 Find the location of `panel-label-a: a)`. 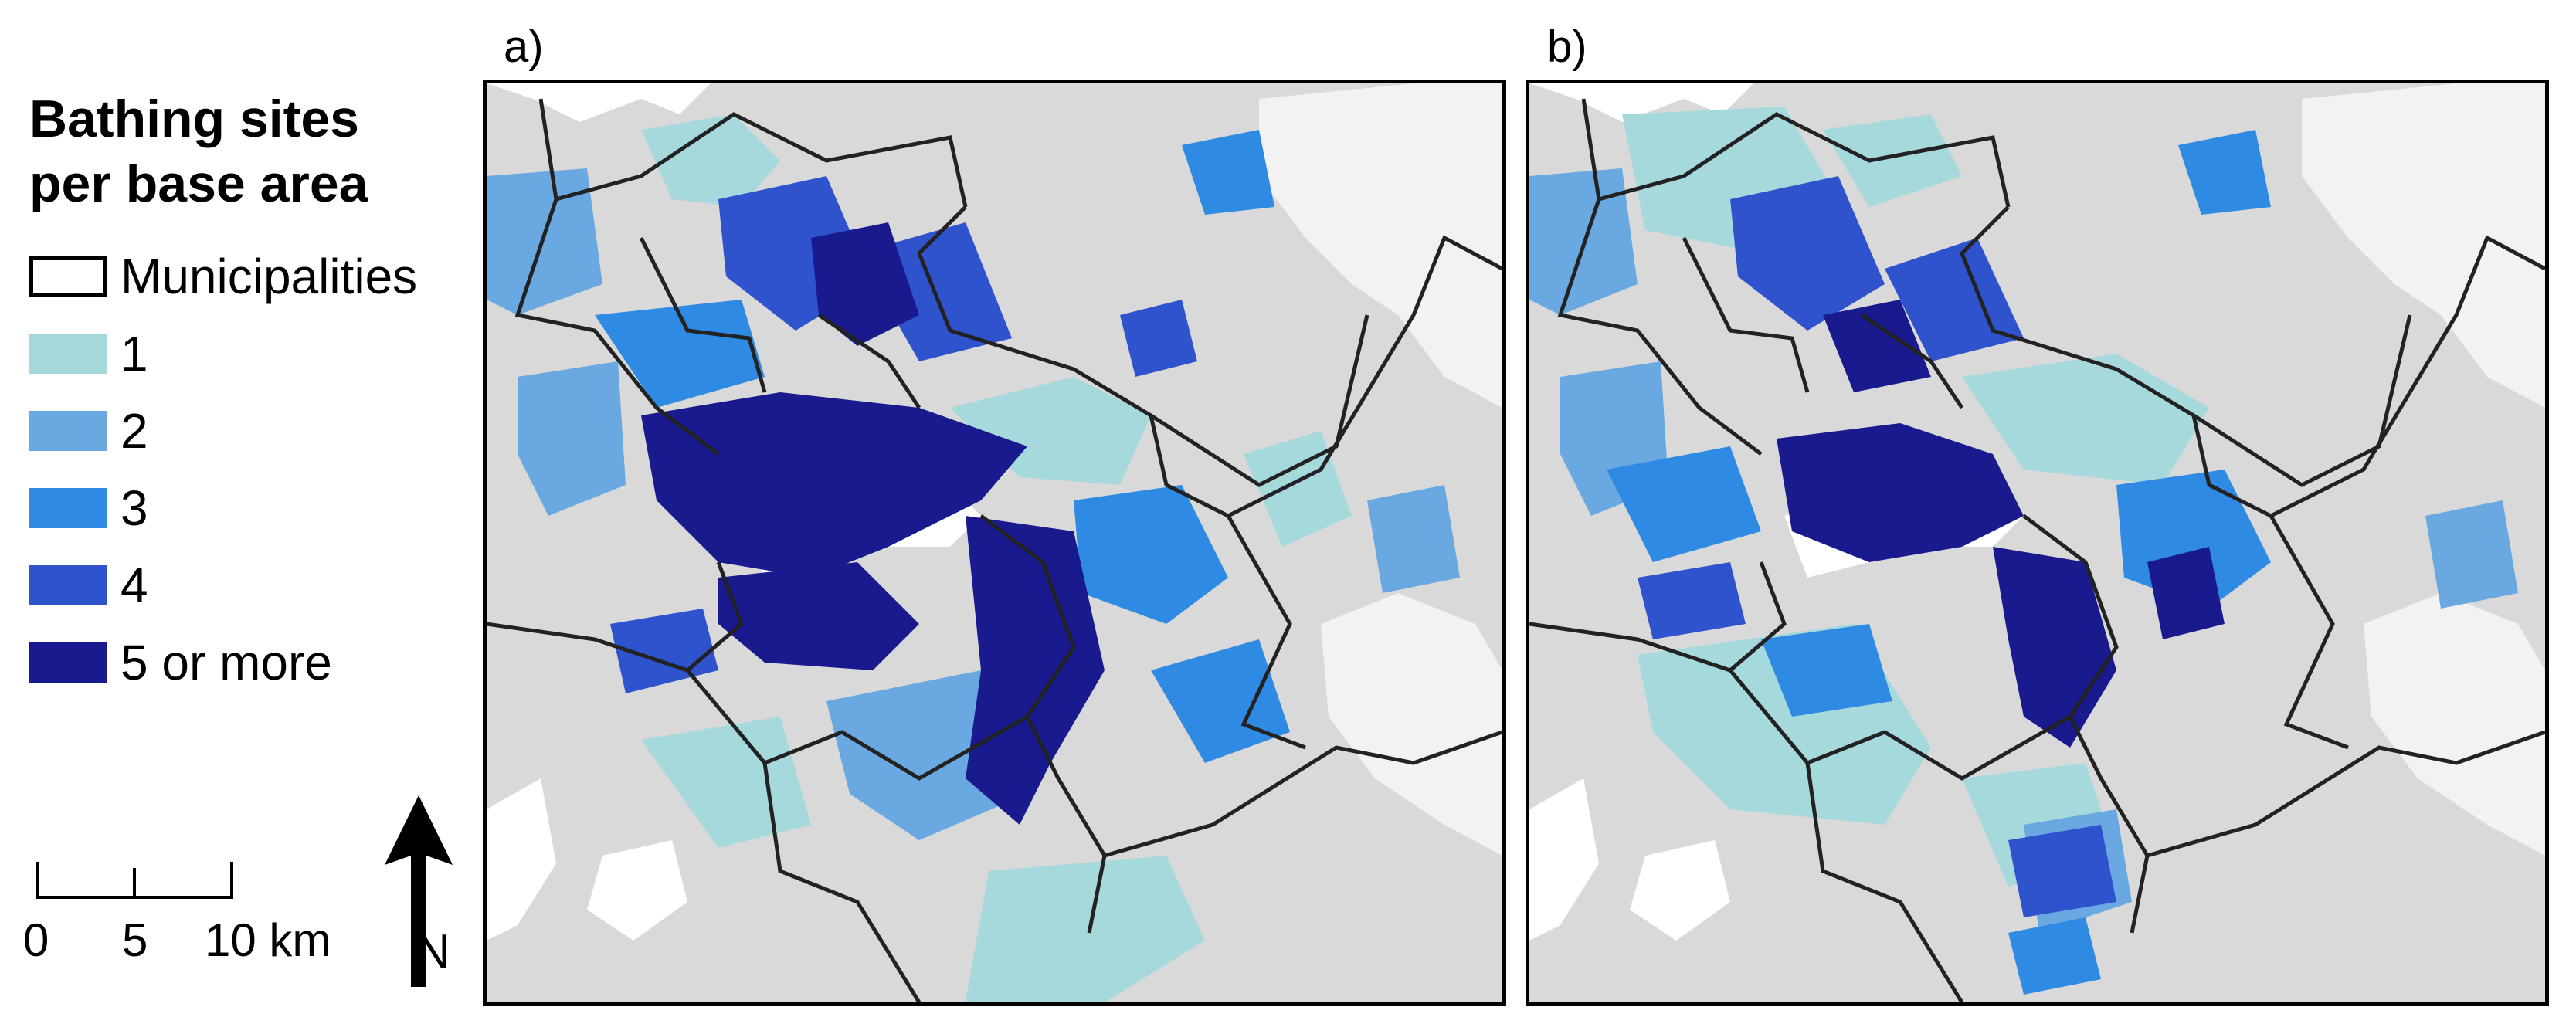

panel-label-a: a) is located at coordinates (524, 47).